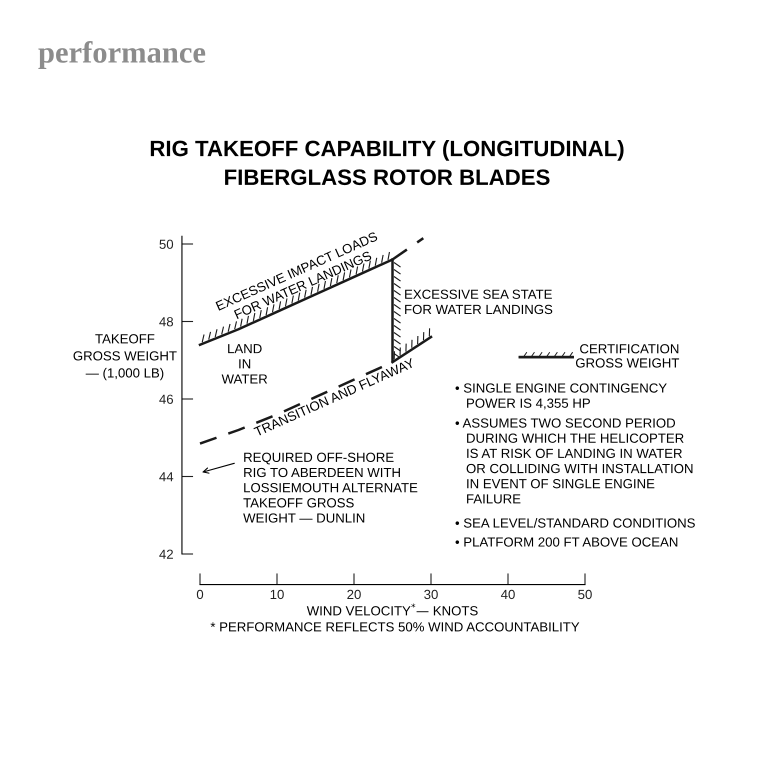 The width and height of the screenshot is (767, 765). Describe the element at coordinates (122, 55) in the screenshot. I see `chart-subtitle: performance` at that location.